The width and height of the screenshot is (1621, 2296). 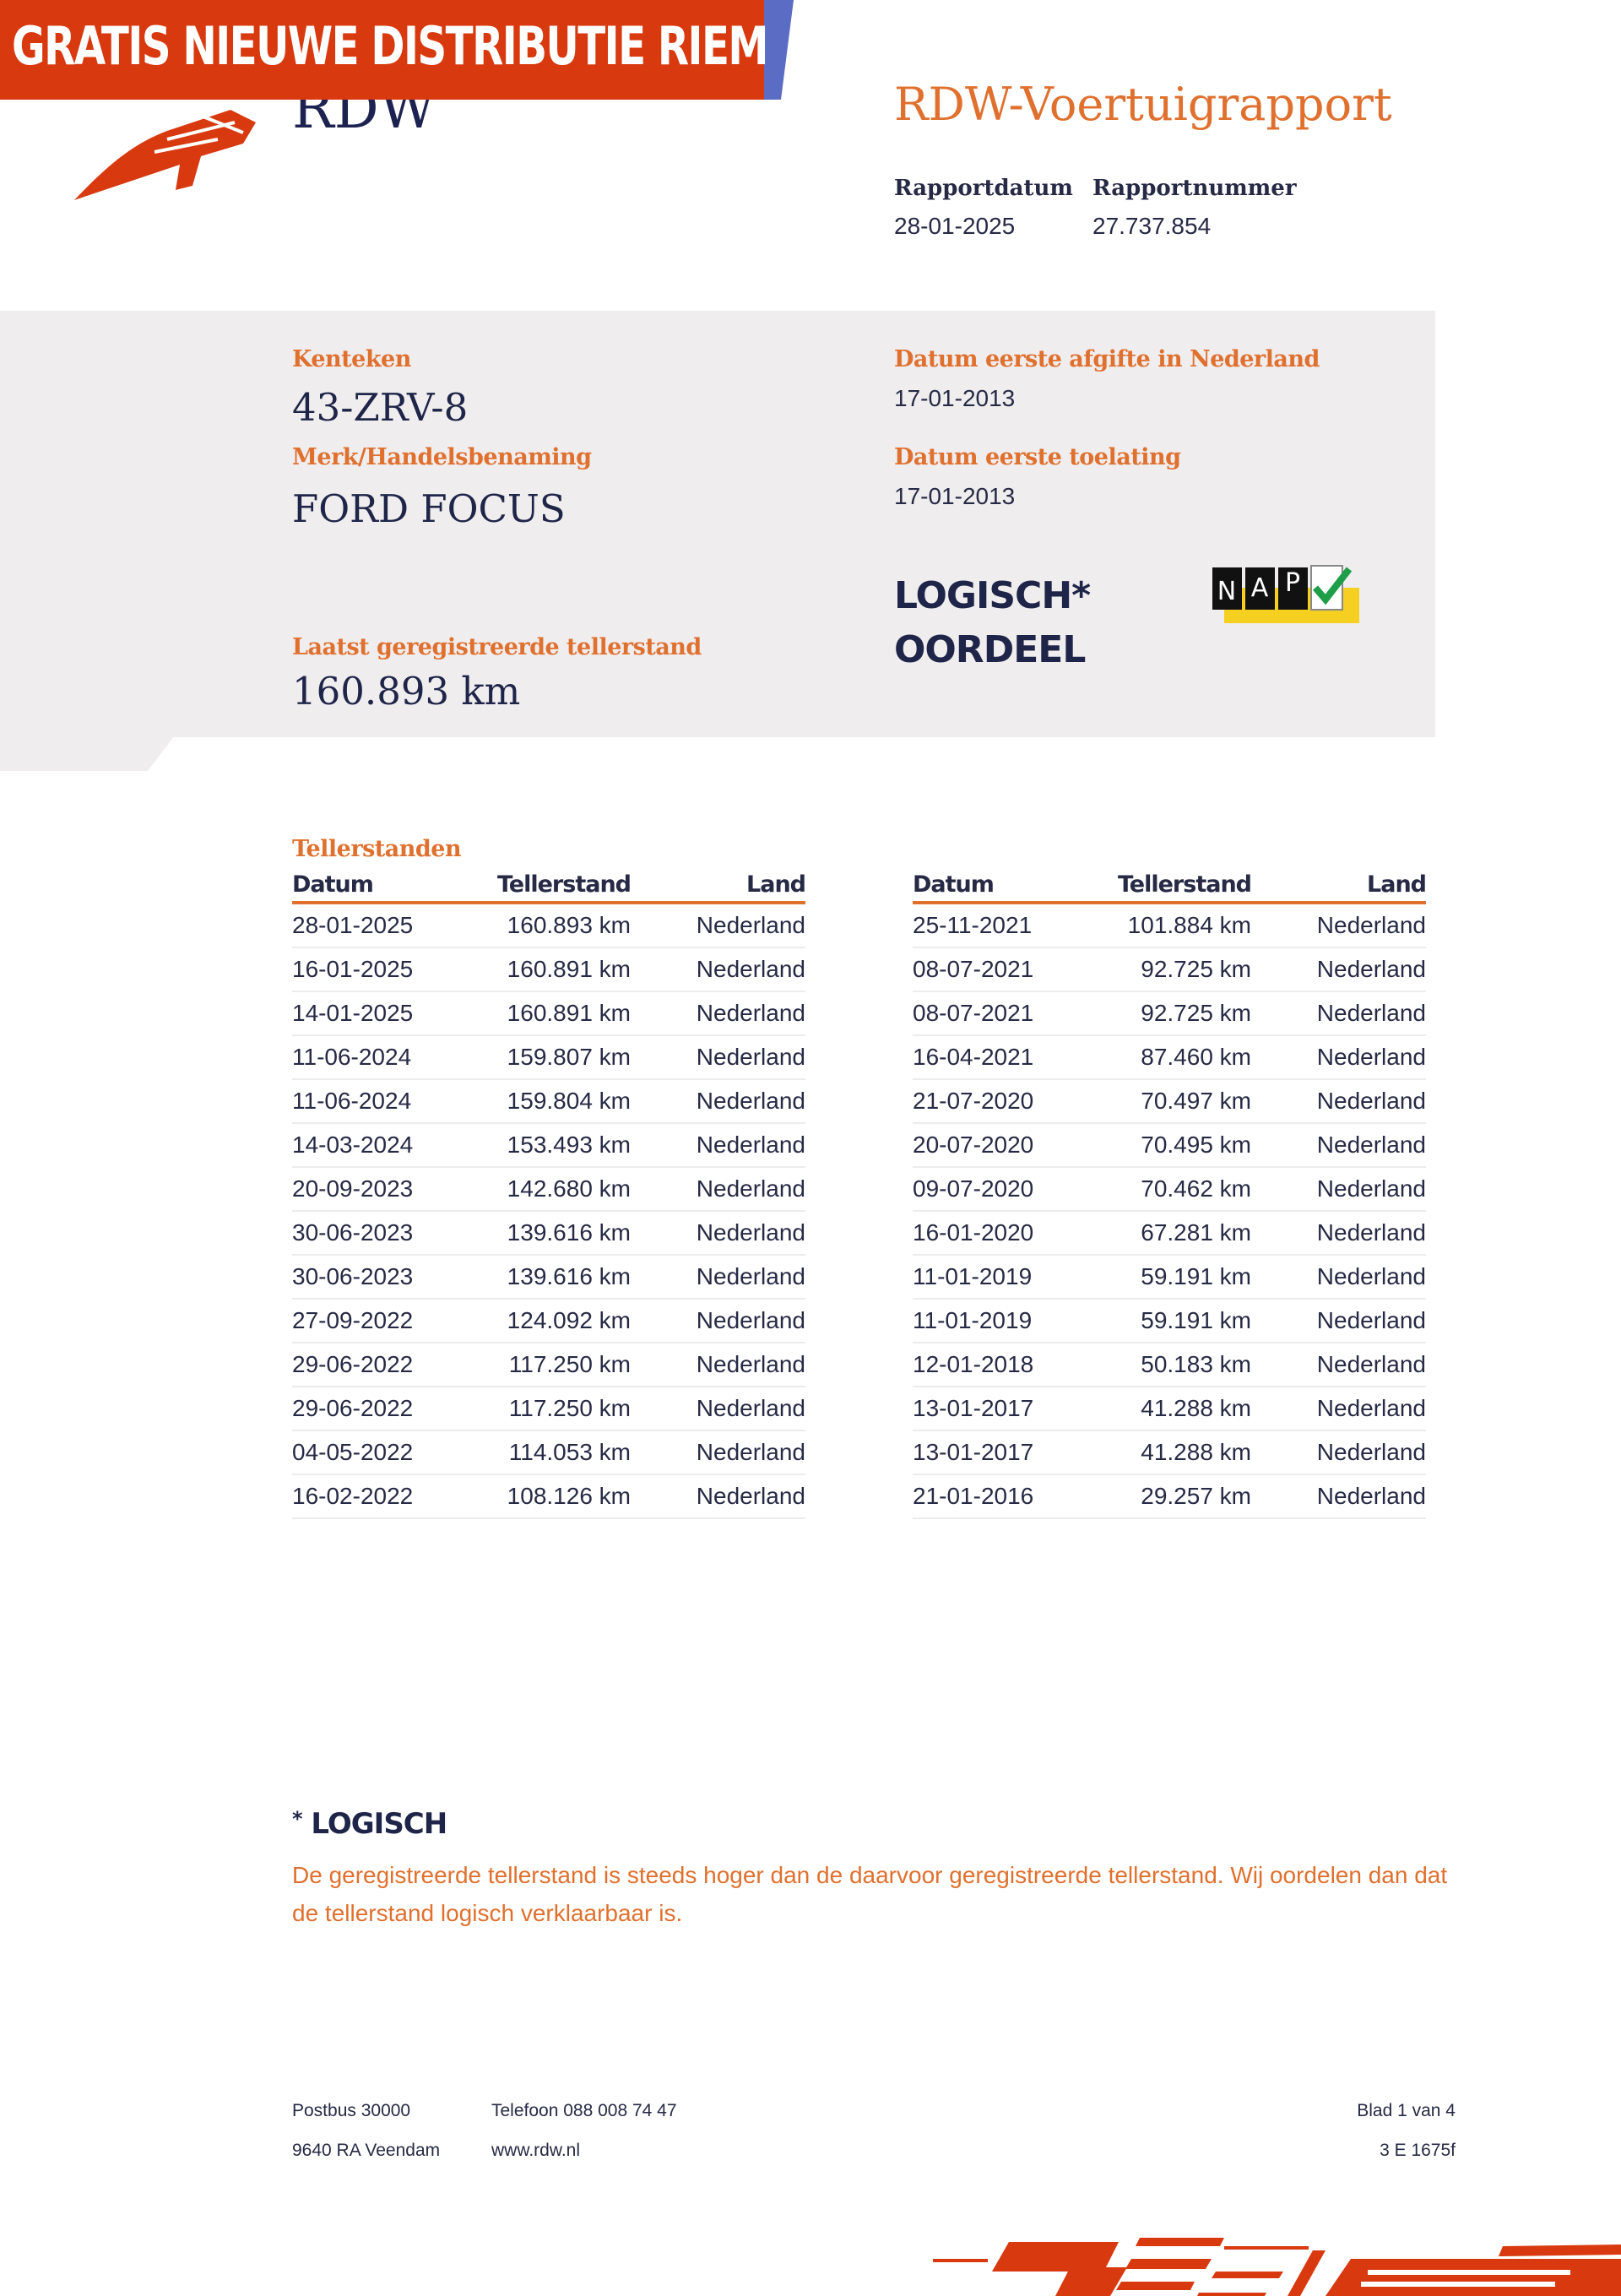 What do you see at coordinates (1177, 1365) in the screenshot?
I see `cell-reading: 50.183 km` at bounding box center [1177, 1365].